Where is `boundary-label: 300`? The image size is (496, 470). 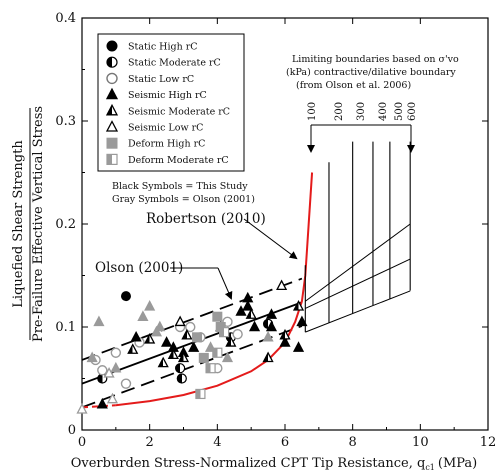 boundary-label: 300 is located at coordinates (361, 111).